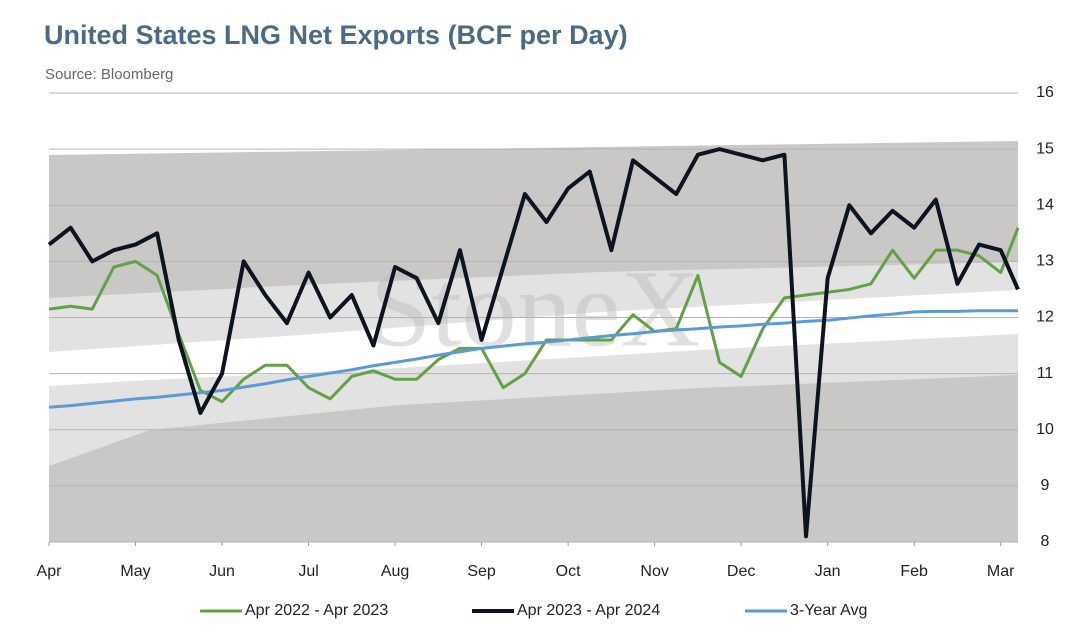  Describe the element at coordinates (481, 571) in the screenshot. I see `x-tick-label: Sep` at that location.